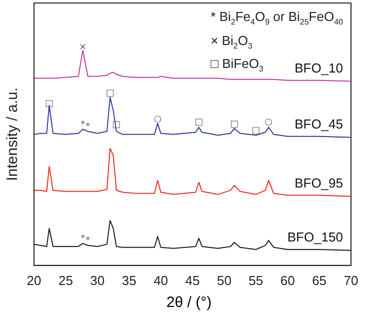 The height and width of the screenshot is (320, 365). What do you see at coordinates (318, 182) in the screenshot?
I see `series-label: BFO_95` at bounding box center [318, 182].